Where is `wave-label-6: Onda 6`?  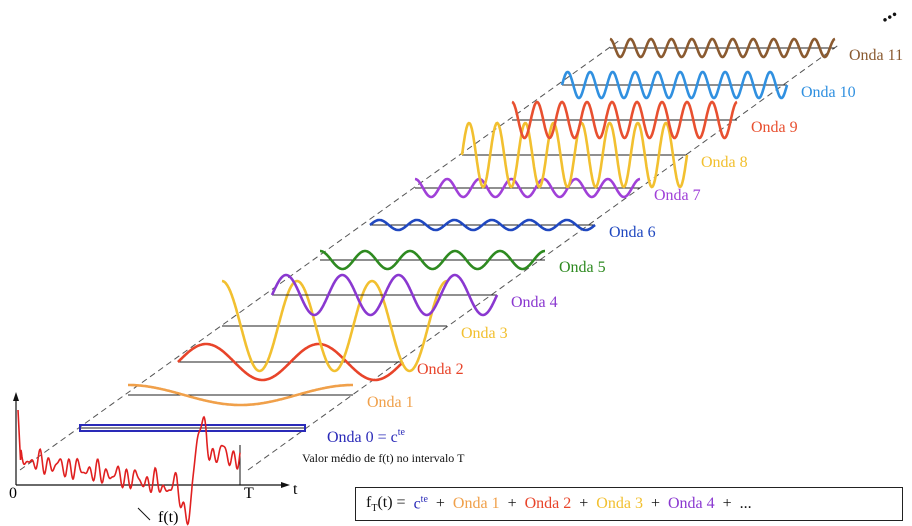
wave-label-6: Onda 6 is located at coordinates (632, 232).